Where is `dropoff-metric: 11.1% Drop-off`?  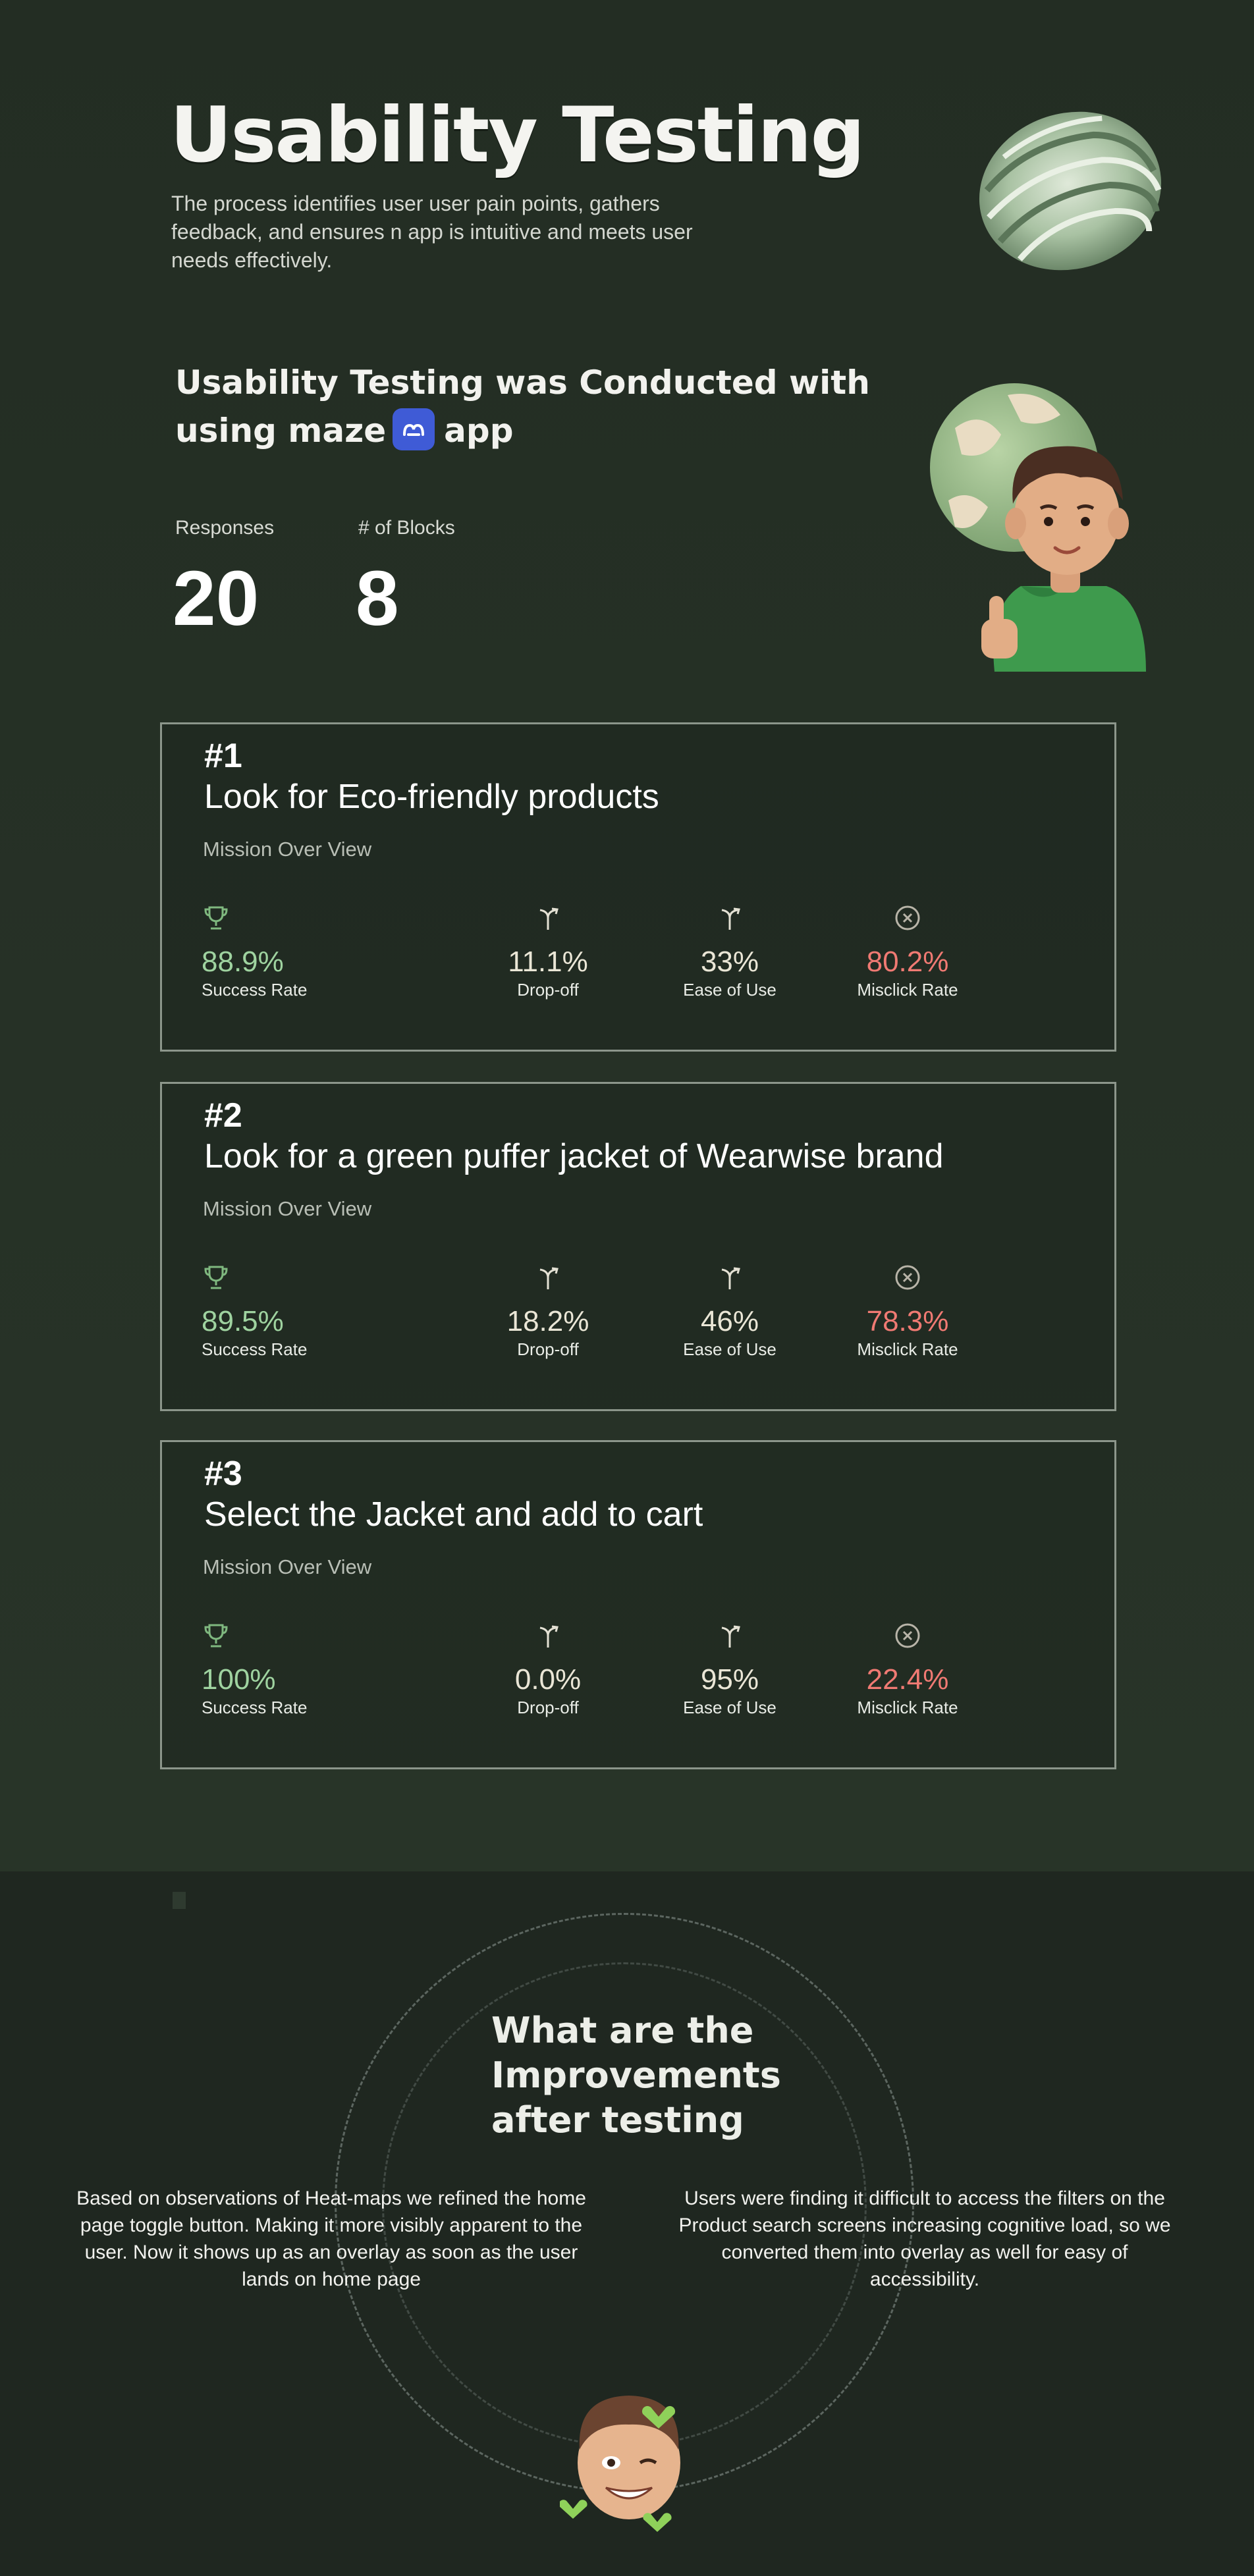 dropoff-metric: 11.1% Drop-off is located at coordinates (548, 951).